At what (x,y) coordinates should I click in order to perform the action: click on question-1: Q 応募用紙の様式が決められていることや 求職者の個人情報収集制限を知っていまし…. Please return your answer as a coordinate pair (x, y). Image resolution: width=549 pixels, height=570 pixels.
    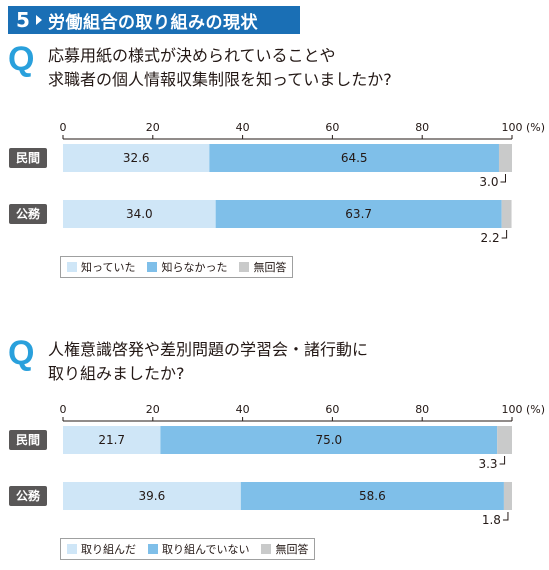
    Looking at the image, I should click on (200, 67).